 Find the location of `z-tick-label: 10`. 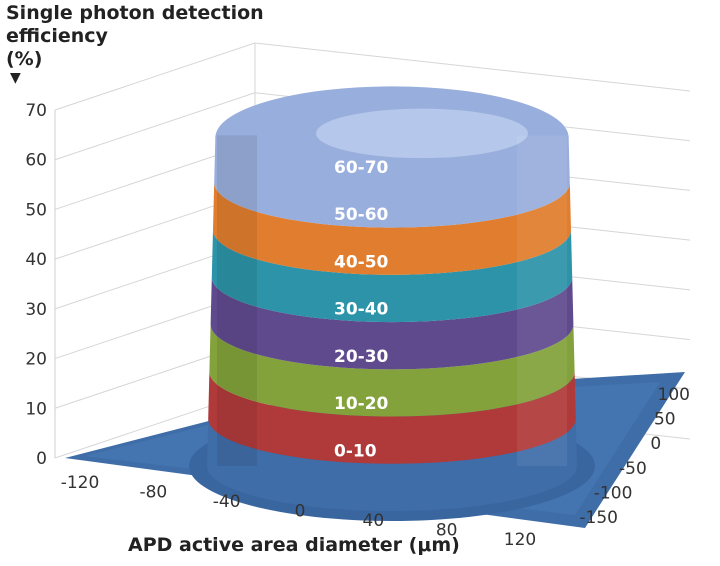

z-tick-label: 10 is located at coordinates (36, 409).